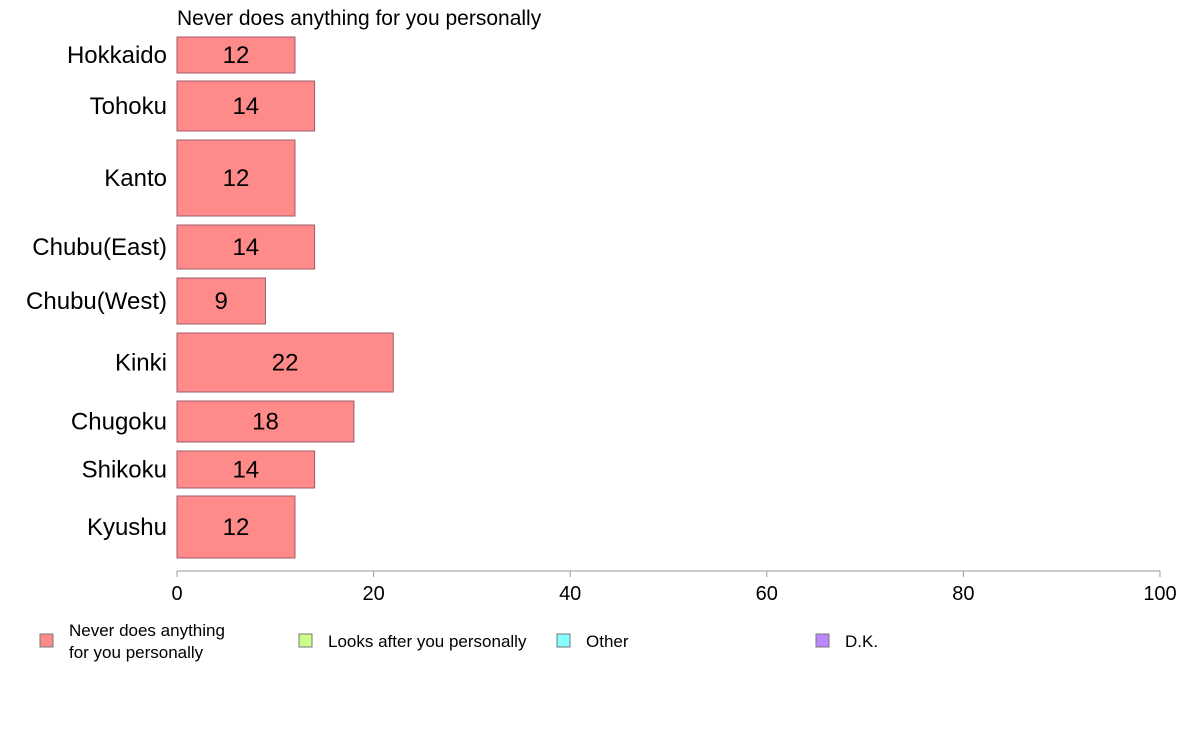 The height and width of the screenshot is (736, 1188). What do you see at coordinates (570, 594) in the screenshot?
I see `x-tick-label: 40` at bounding box center [570, 594].